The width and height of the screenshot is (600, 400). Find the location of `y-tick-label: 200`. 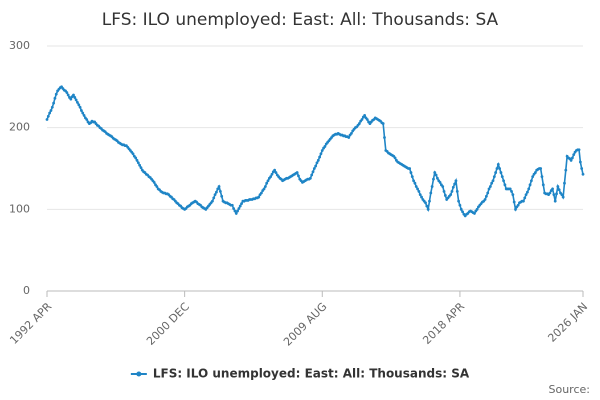

y-tick-label: 200 is located at coordinates (19, 127).